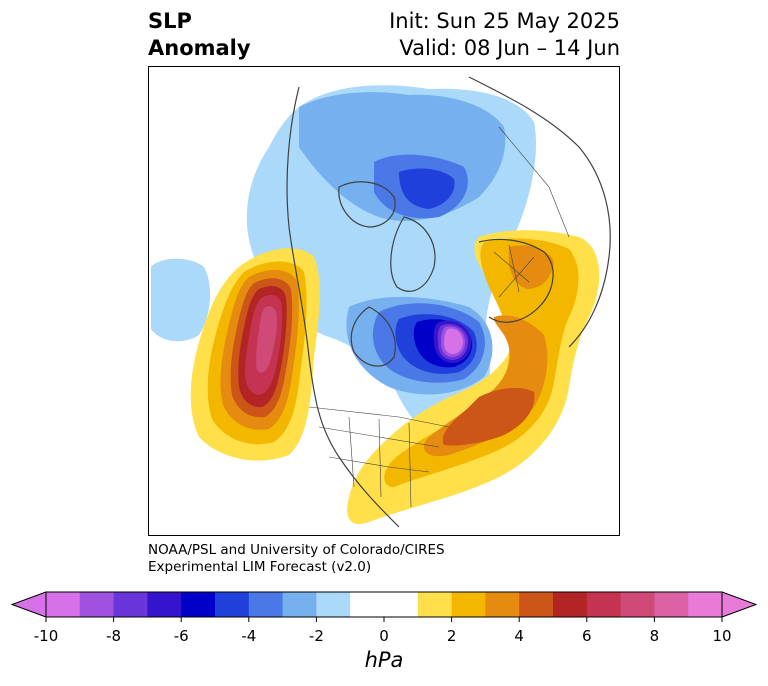 The width and height of the screenshot is (768, 686). Describe the element at coordinates (739, 604) in the screenshot. I see `colorbar-extend-max` at that location.